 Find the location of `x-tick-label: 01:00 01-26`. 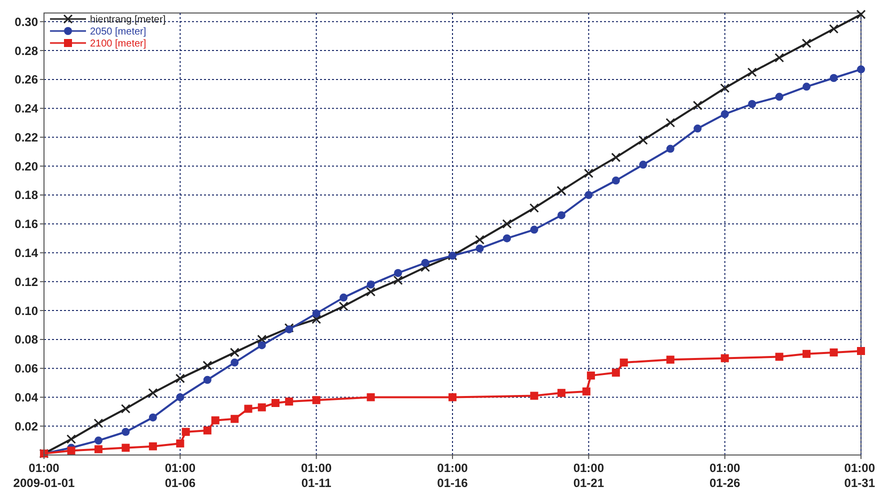

x-tick-label: 01:00 01-26 is located at coordinates (724, 475).